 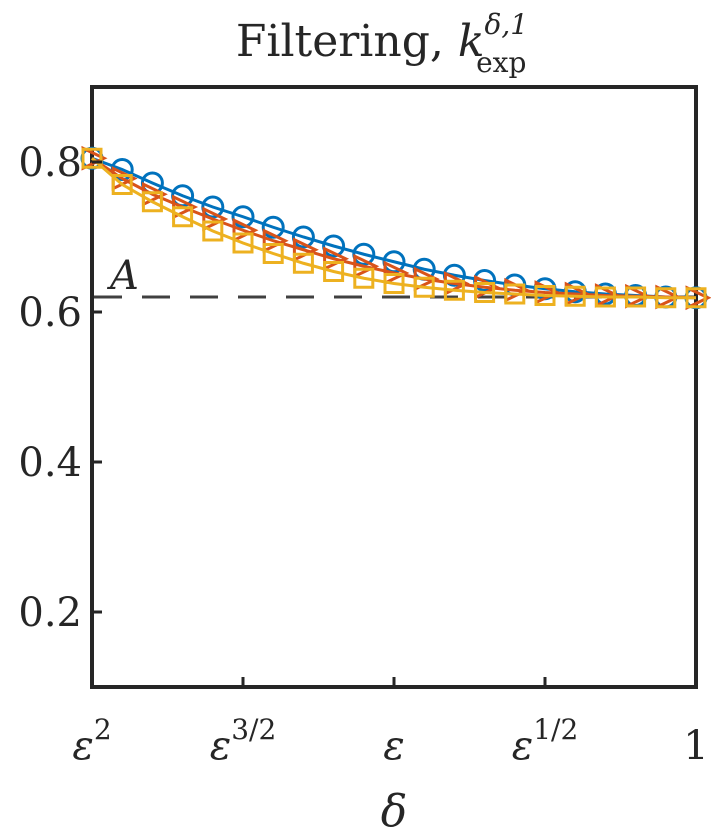 What do you see at coordinates (394, 811) in the screenshot?
I see `x-axis-label: δ` at bounding box center [394, 811].